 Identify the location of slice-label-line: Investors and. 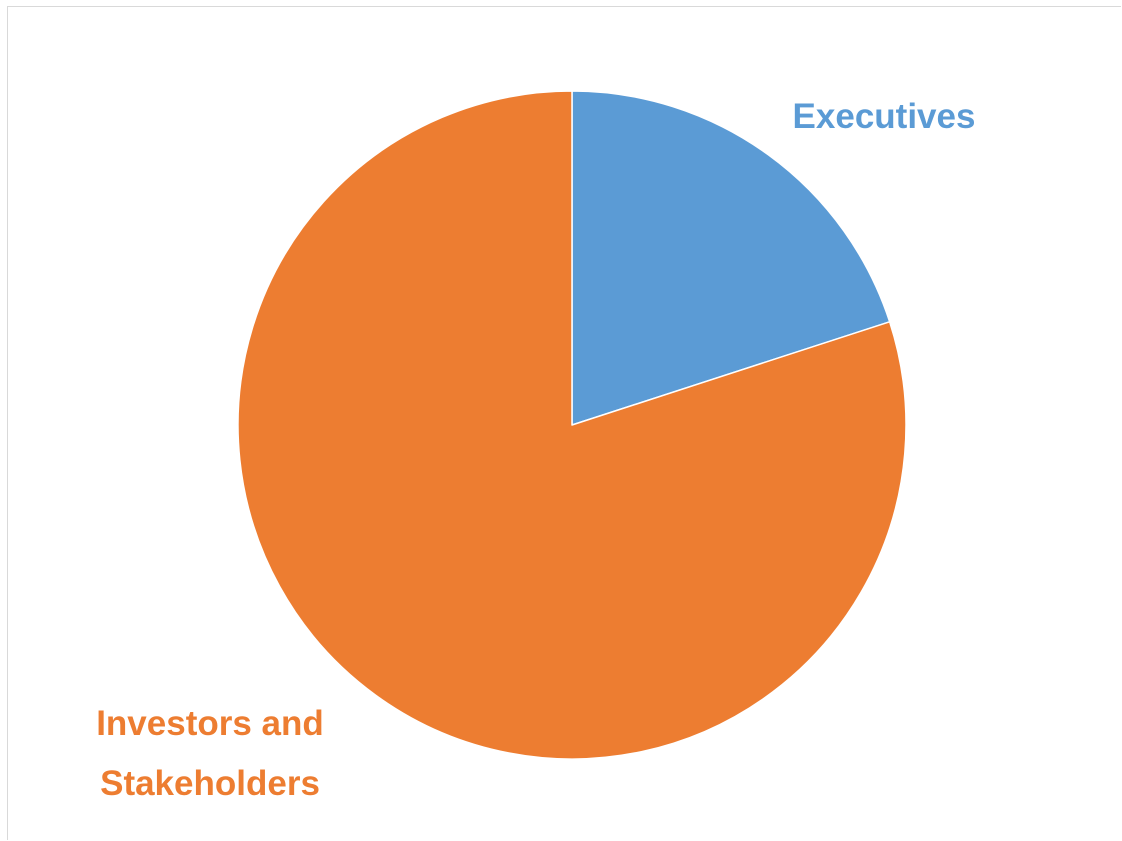
(210, 723).